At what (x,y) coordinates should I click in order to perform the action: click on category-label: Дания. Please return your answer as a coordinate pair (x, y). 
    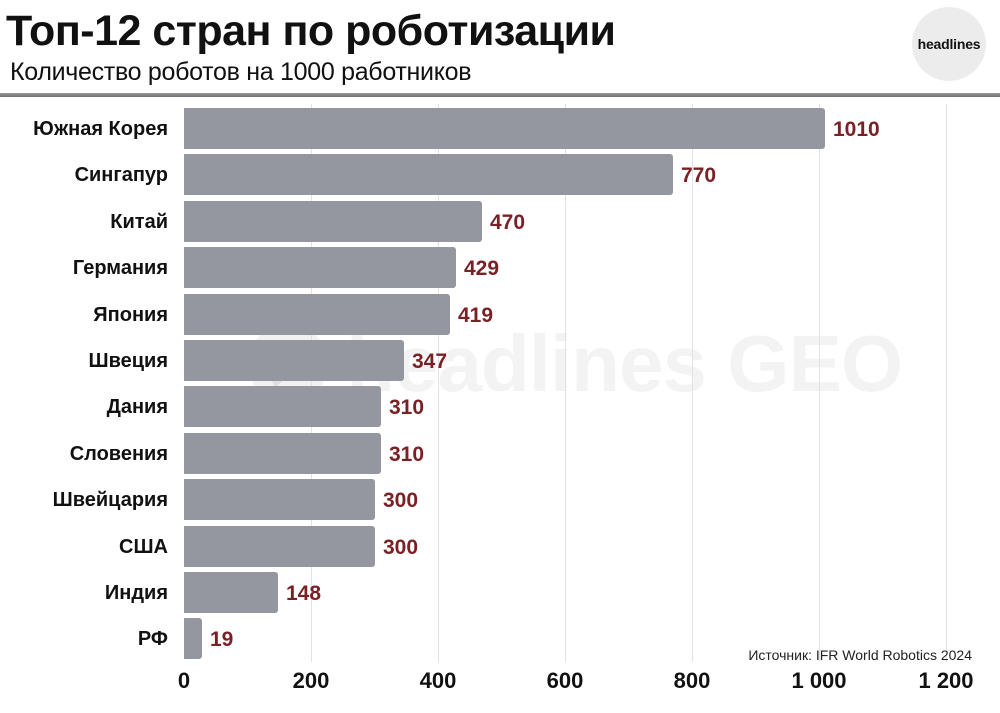
    Looking at the image, I should click on (137, 407).